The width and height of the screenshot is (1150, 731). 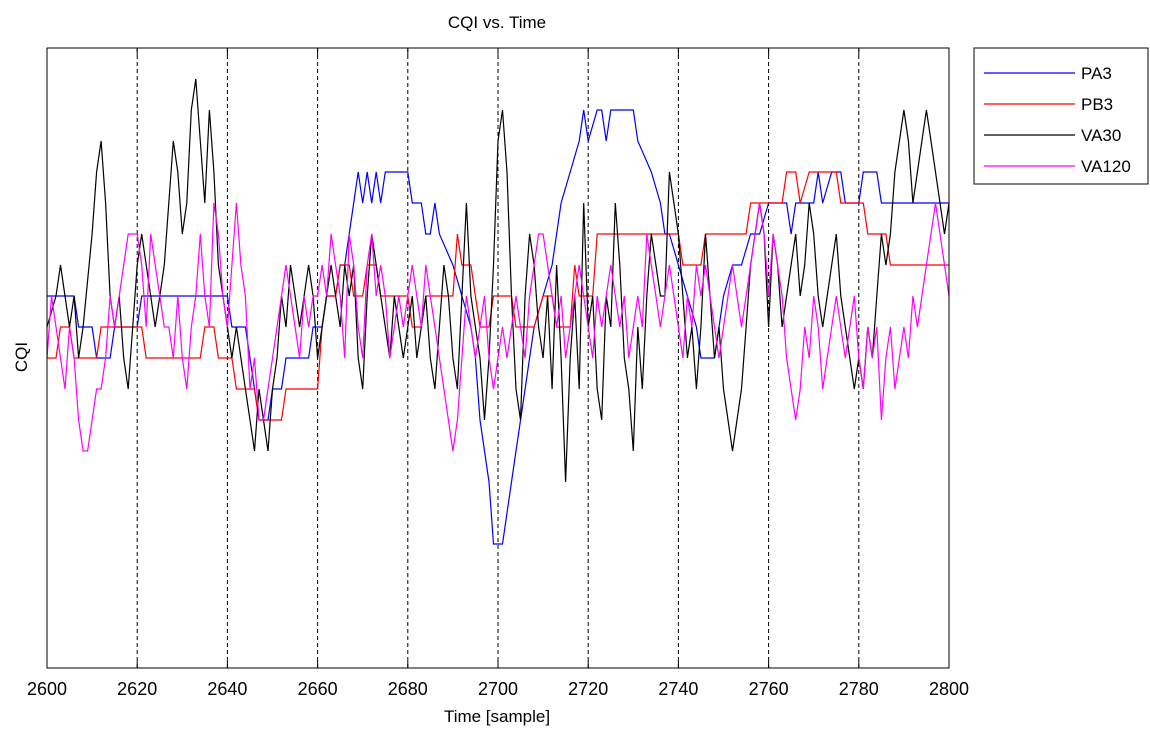 I want to click on x-tick-label-2720: 2720, so click(x=588, y=689).